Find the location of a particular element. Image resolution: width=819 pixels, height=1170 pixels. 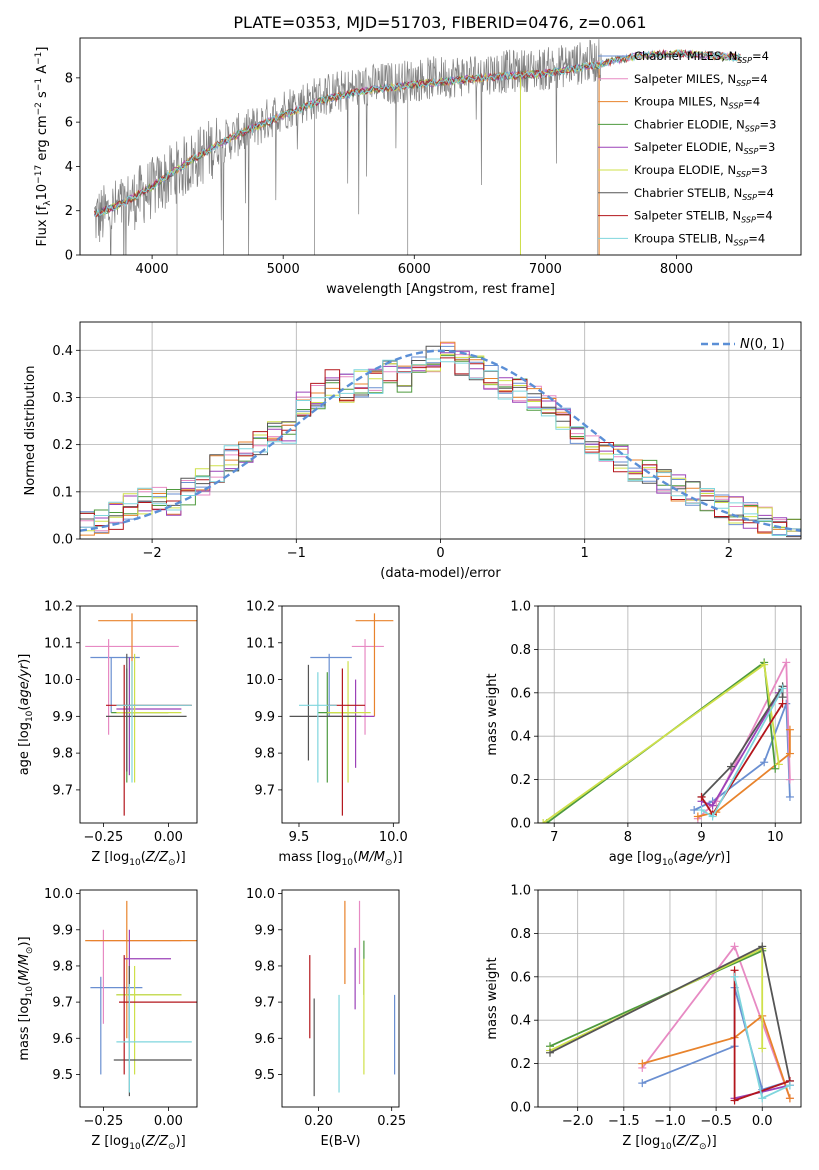

legend-label: Salpeter MILES, NSSP=4 is located at coordinates (701, 80).